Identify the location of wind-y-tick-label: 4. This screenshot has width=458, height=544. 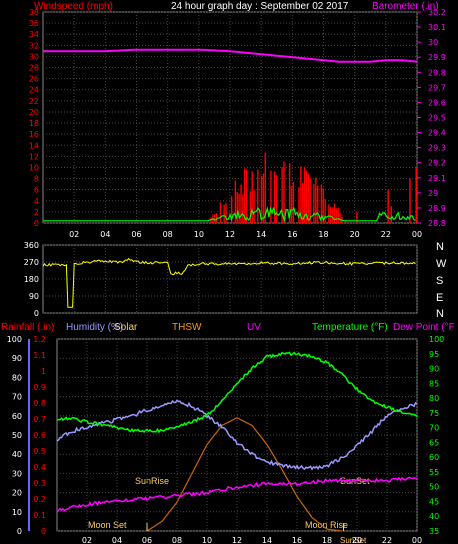
(36, 201).